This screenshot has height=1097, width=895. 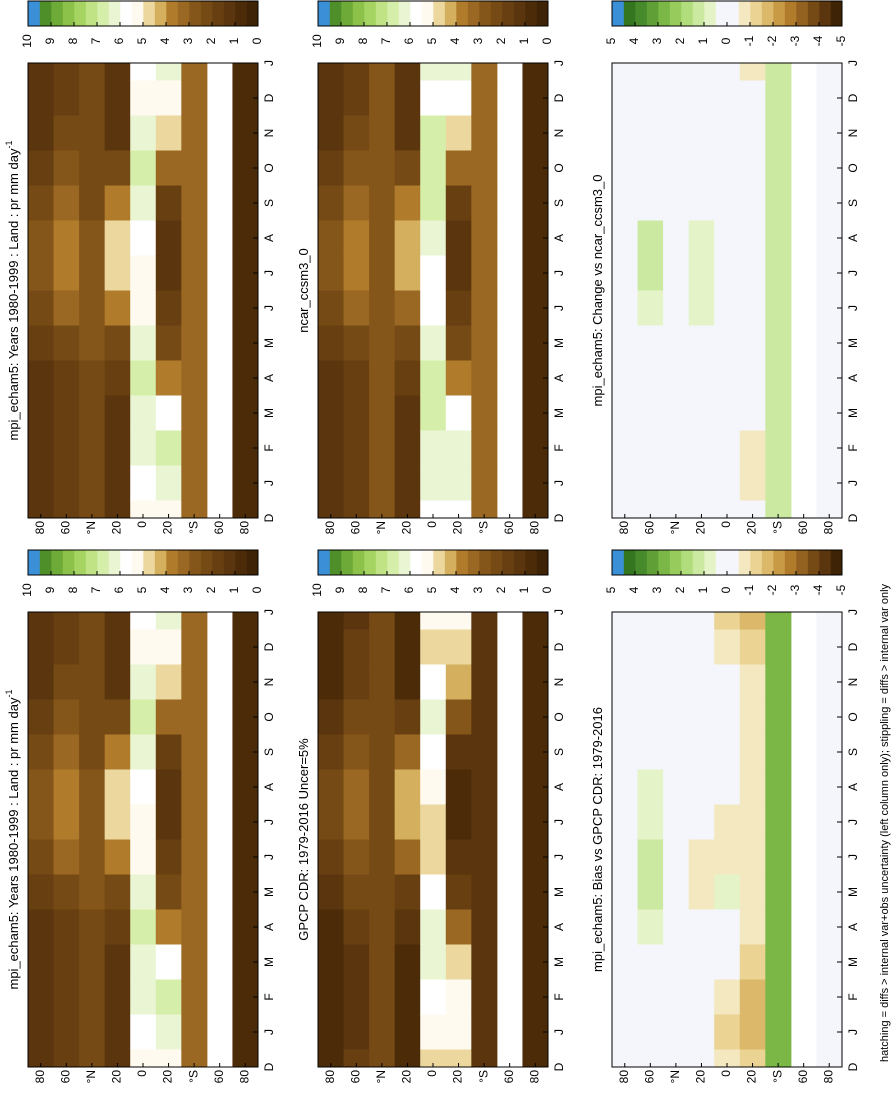 What do you see at coordinates (611, 40) in the screenshot?
I see `colorbar-tick-label: 5` at bounding box center [611, 40].